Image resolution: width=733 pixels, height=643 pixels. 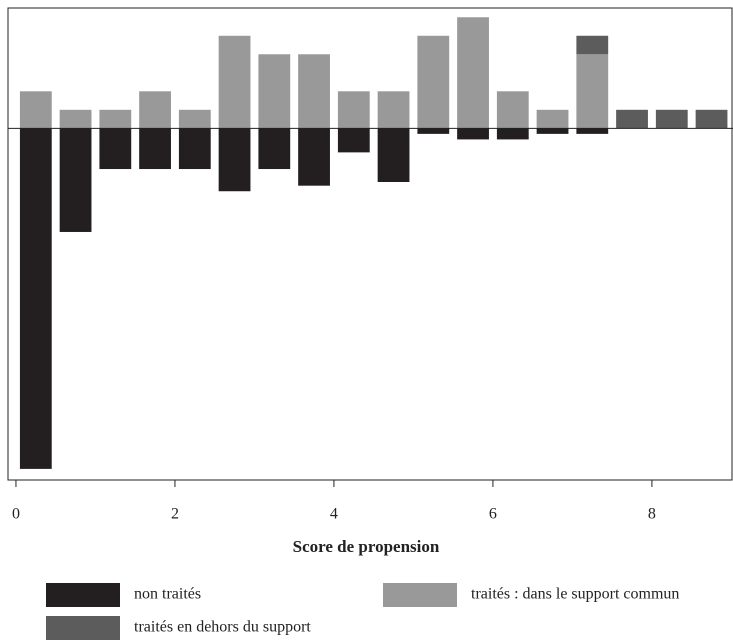 I want to click on legend-label: traités : dans le support commun, so click(x=575, y=594).